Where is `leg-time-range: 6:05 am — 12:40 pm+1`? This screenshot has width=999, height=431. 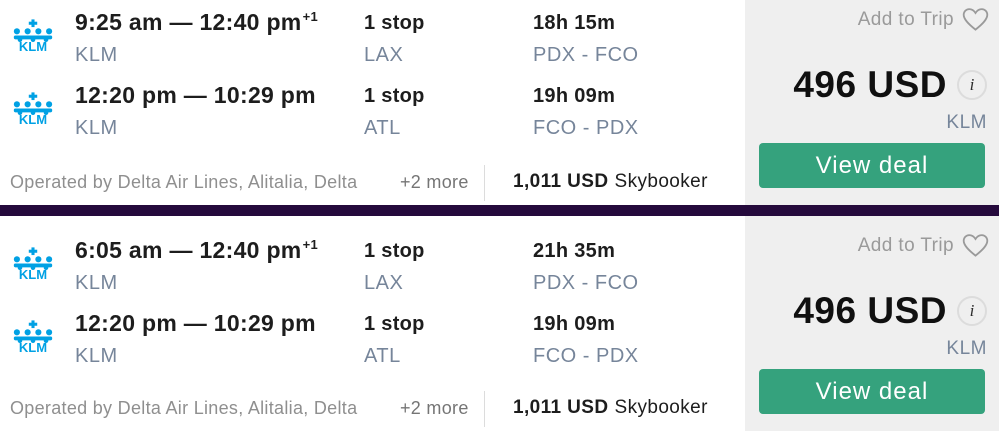
leg-time-range: 6:05 am — 12:40 pm+1 is located at coordinates (219, 250).